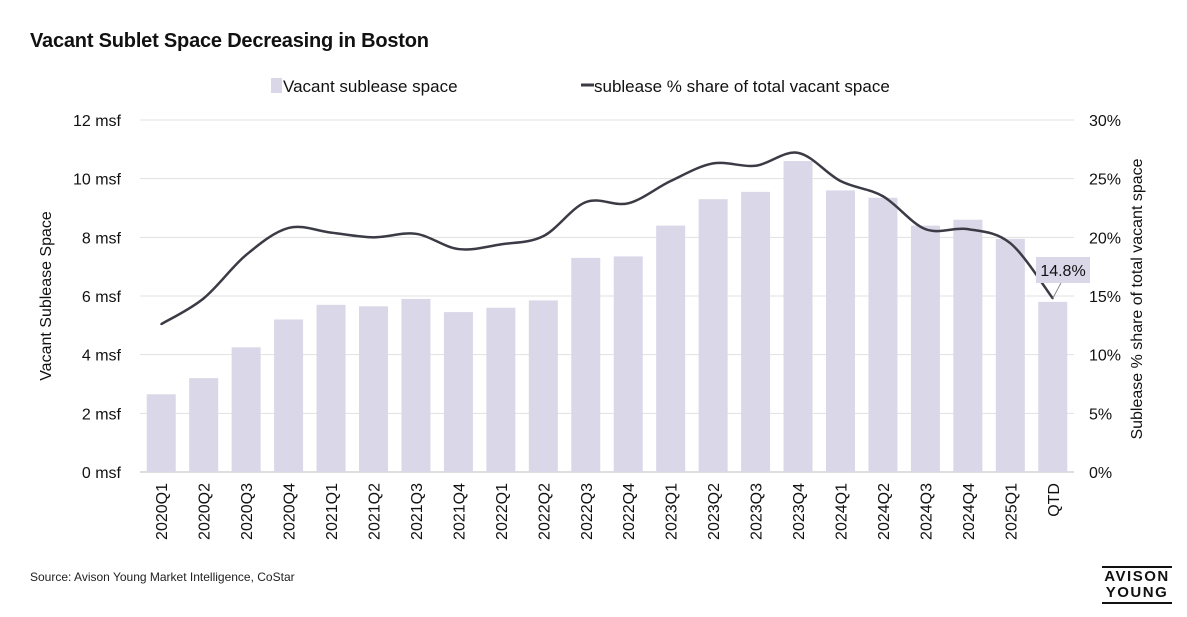 This screenshot has height=617, width=1187. I want to click on annotation-box, so click(1063, 270).